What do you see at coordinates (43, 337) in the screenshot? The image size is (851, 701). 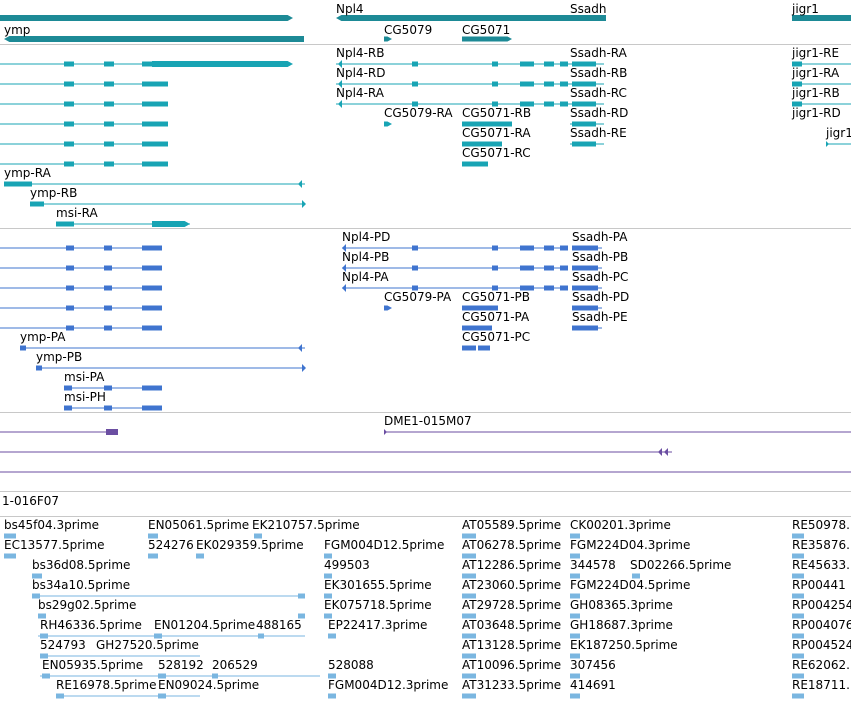 I see `protein-label: ymp-PA` at bounding box center [43, 337].